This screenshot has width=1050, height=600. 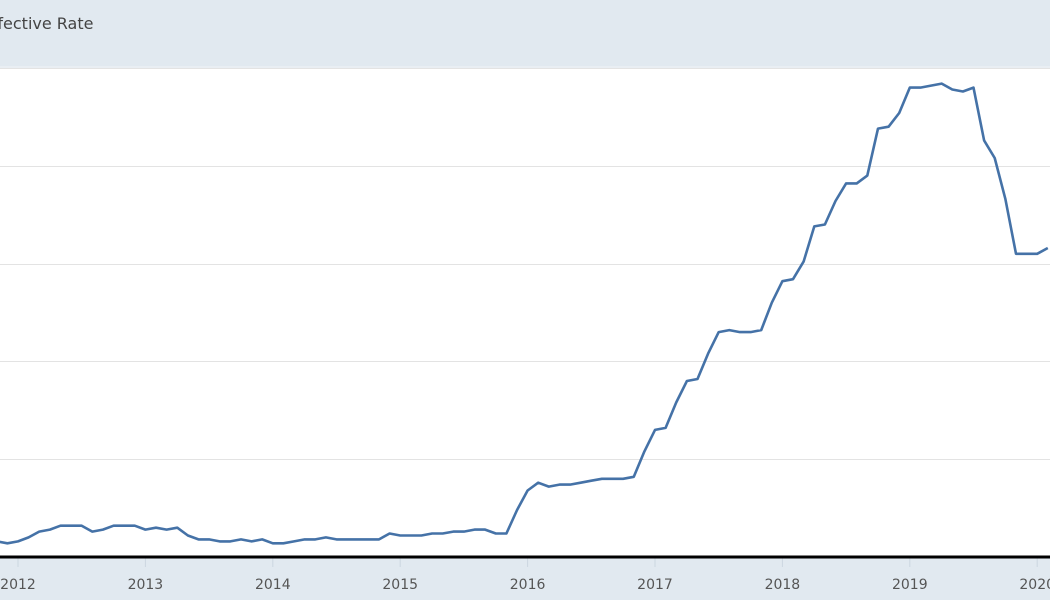 What do you see at coordinates (400, 585) in the screenshot?
I see `x-tick-label: 2015` at bounding box center [400, 585].